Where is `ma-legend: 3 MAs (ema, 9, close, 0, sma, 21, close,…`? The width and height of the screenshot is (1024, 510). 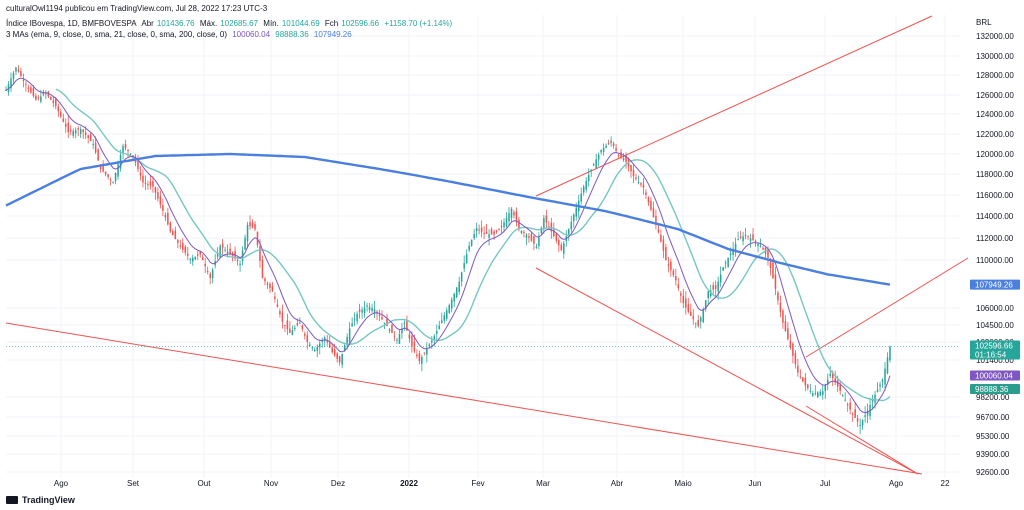
ma-legend: 3 MAs (ema, 9, close, 0, sma, 21, close,… is located at coordinates (180, 34).